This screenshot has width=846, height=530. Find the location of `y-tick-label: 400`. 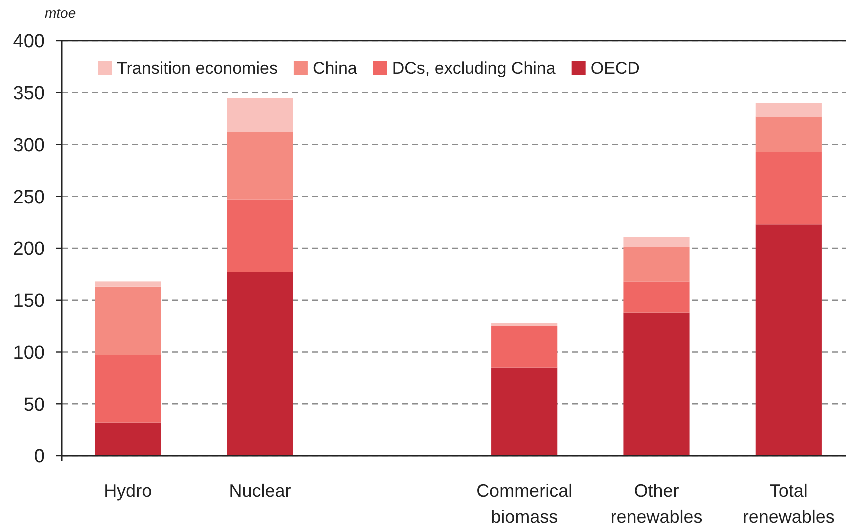

y-tick-label: 400 is located at coordinates (29, 42).